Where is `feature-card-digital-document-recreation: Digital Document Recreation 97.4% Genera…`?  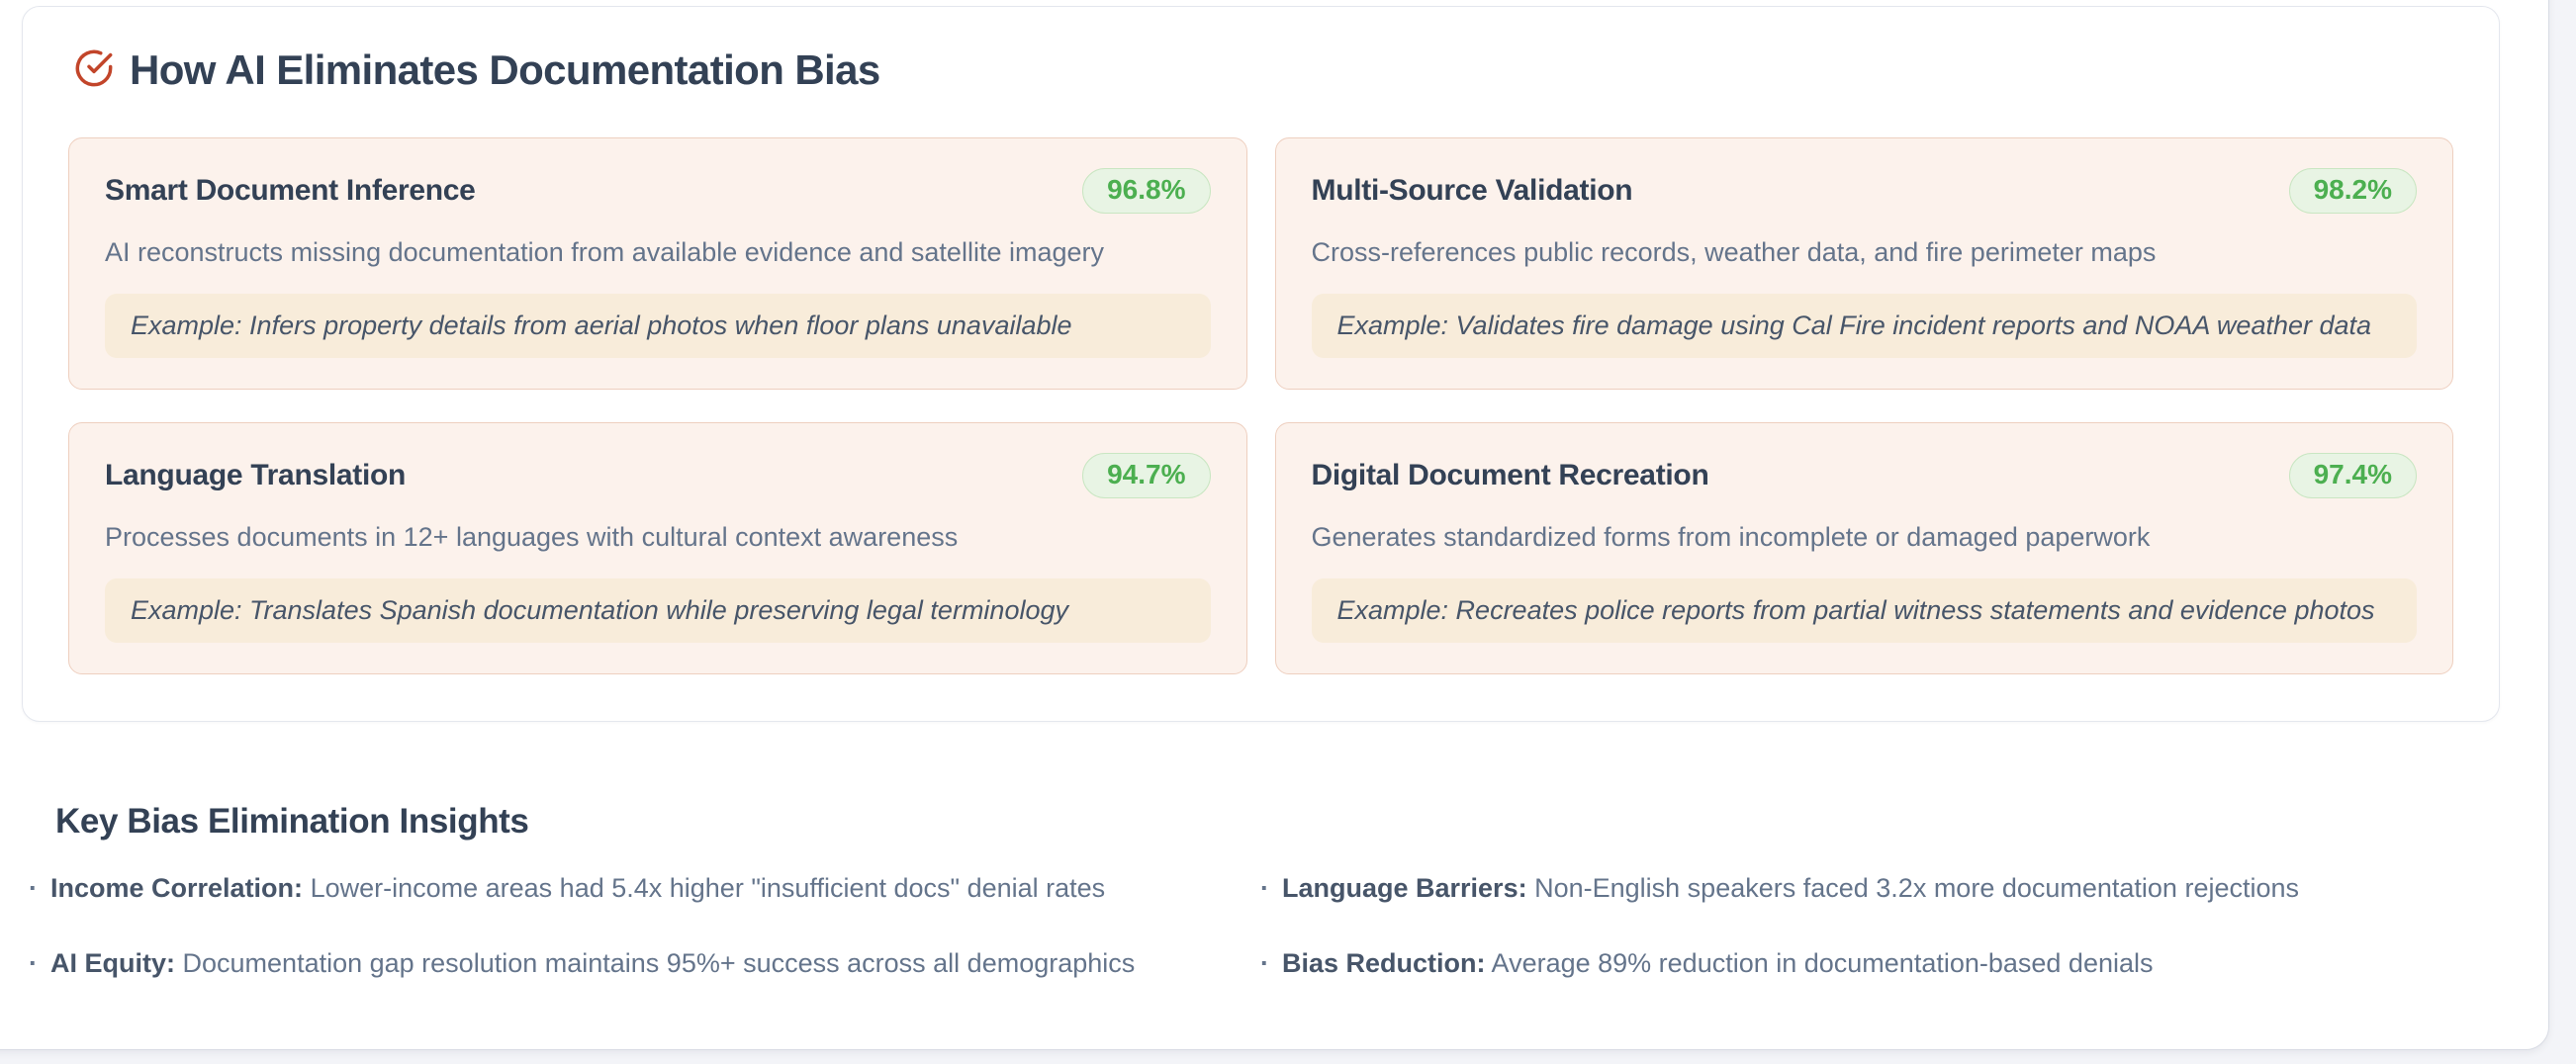
feature-card-digital-document-recreation: Digital Document Recreation 97.4% Genera… is located at coordinates (1863, 548).